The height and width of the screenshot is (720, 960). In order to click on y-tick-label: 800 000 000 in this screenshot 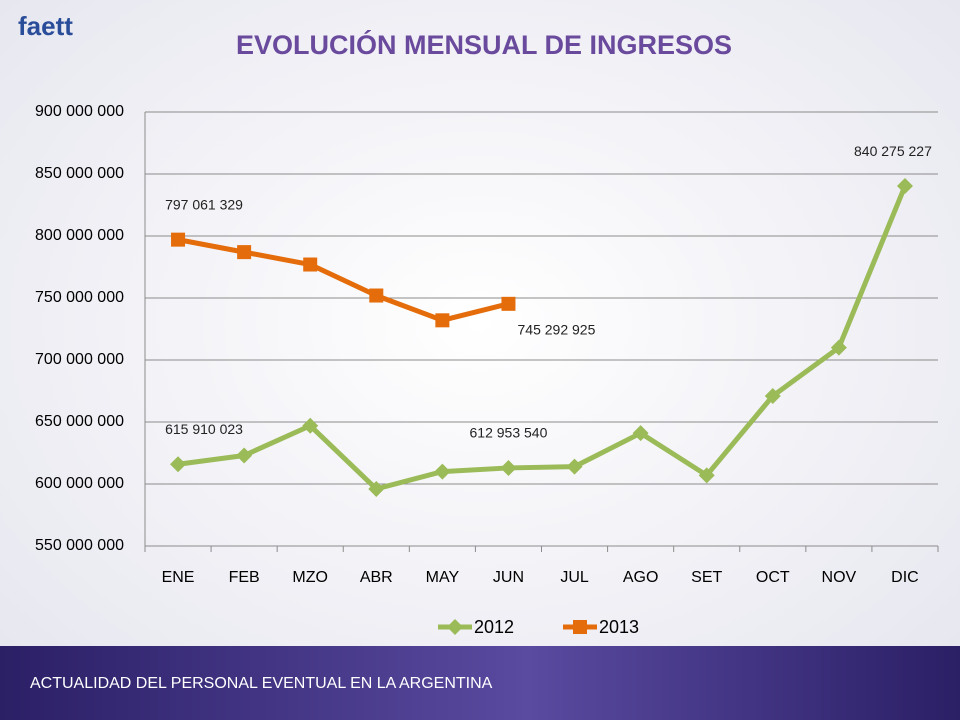, I will do `click(79, 235)`.